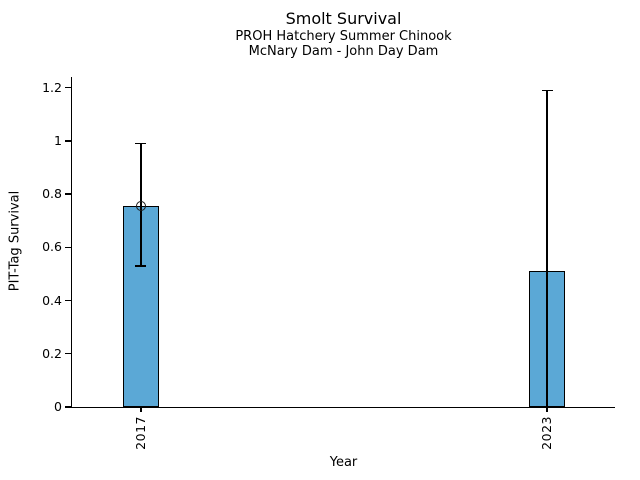 The image size is (640, 480). What do you see at coordinates (140, 206) in the screenshot?
I see `data-point-marker` at bounding box center [140, 206].